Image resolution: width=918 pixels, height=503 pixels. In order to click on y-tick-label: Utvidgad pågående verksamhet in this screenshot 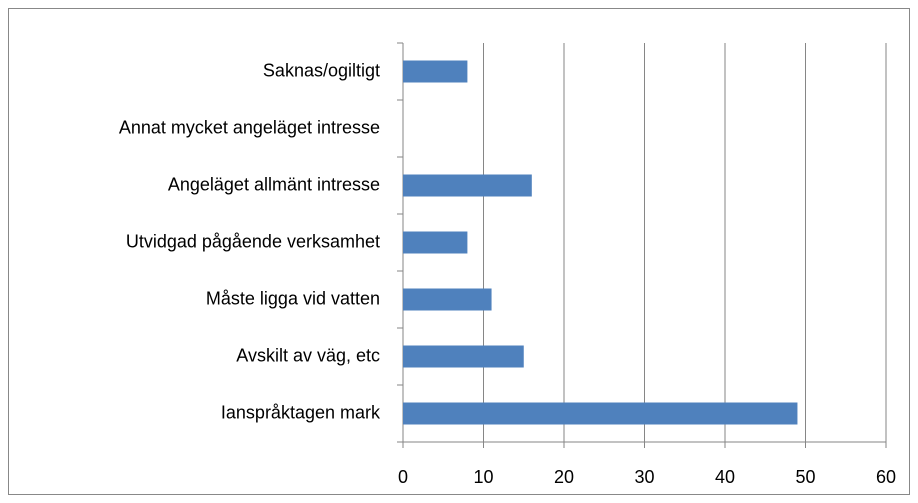, I will do `click(253, 241)`.